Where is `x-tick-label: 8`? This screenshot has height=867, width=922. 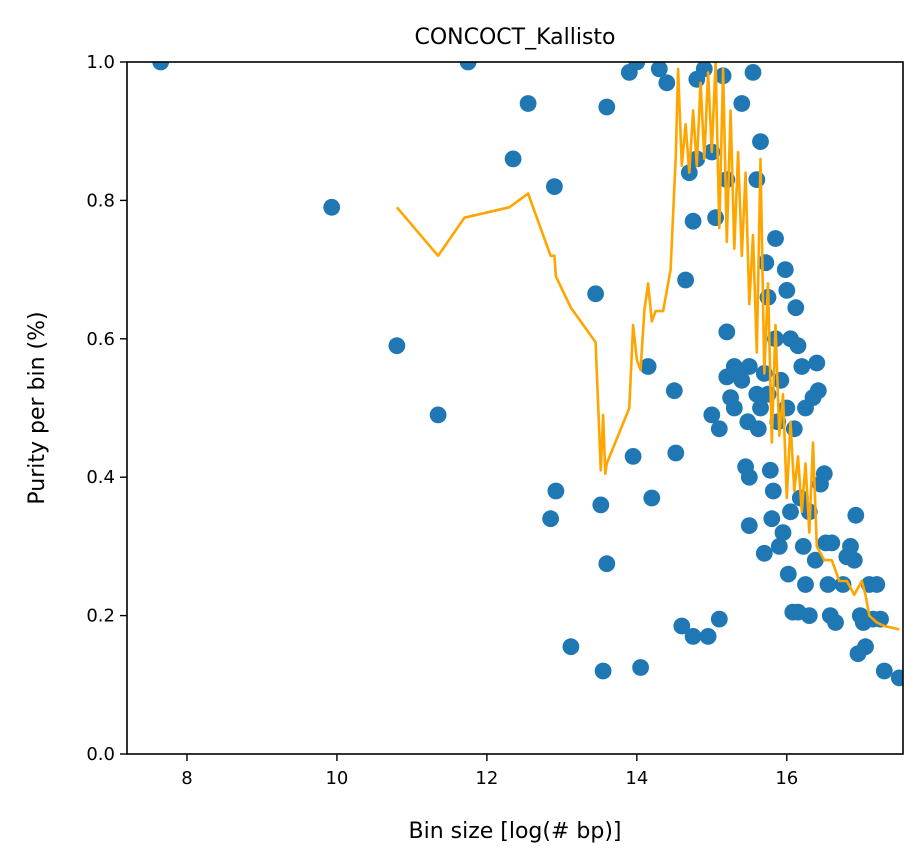
x-tick-label: 8 is located at coordinates (186, 778).